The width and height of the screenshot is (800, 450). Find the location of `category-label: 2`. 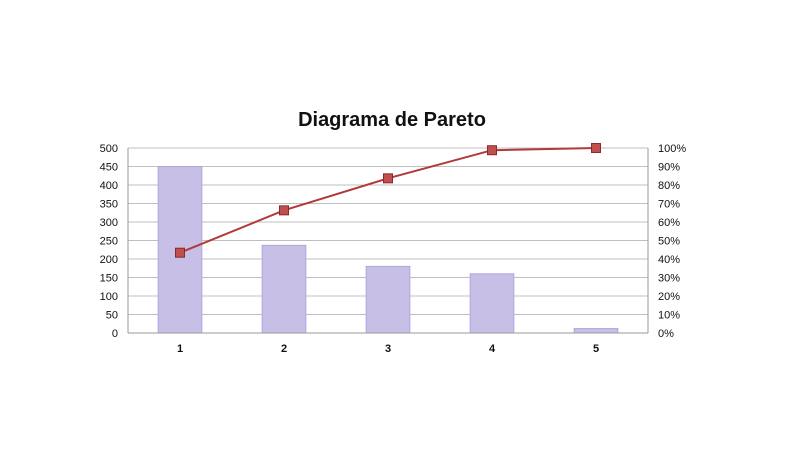

category-label: 2 is located at coordinates (284, 349).